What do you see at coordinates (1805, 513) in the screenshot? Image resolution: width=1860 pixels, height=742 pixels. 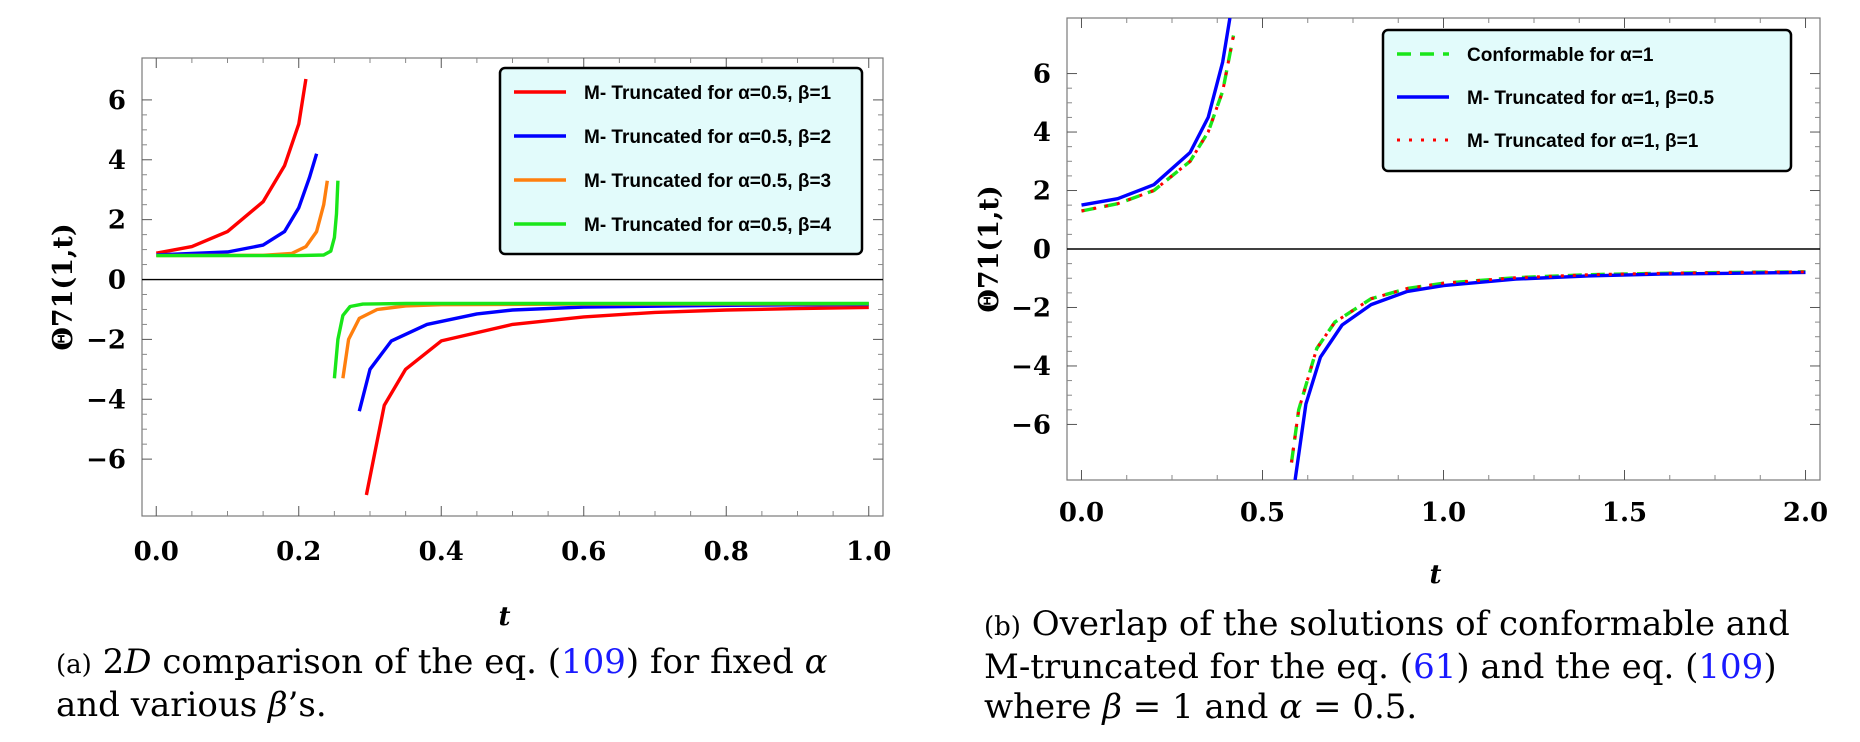 I see `x-tick-label: 2.0` at bounding box center [1805, 513].